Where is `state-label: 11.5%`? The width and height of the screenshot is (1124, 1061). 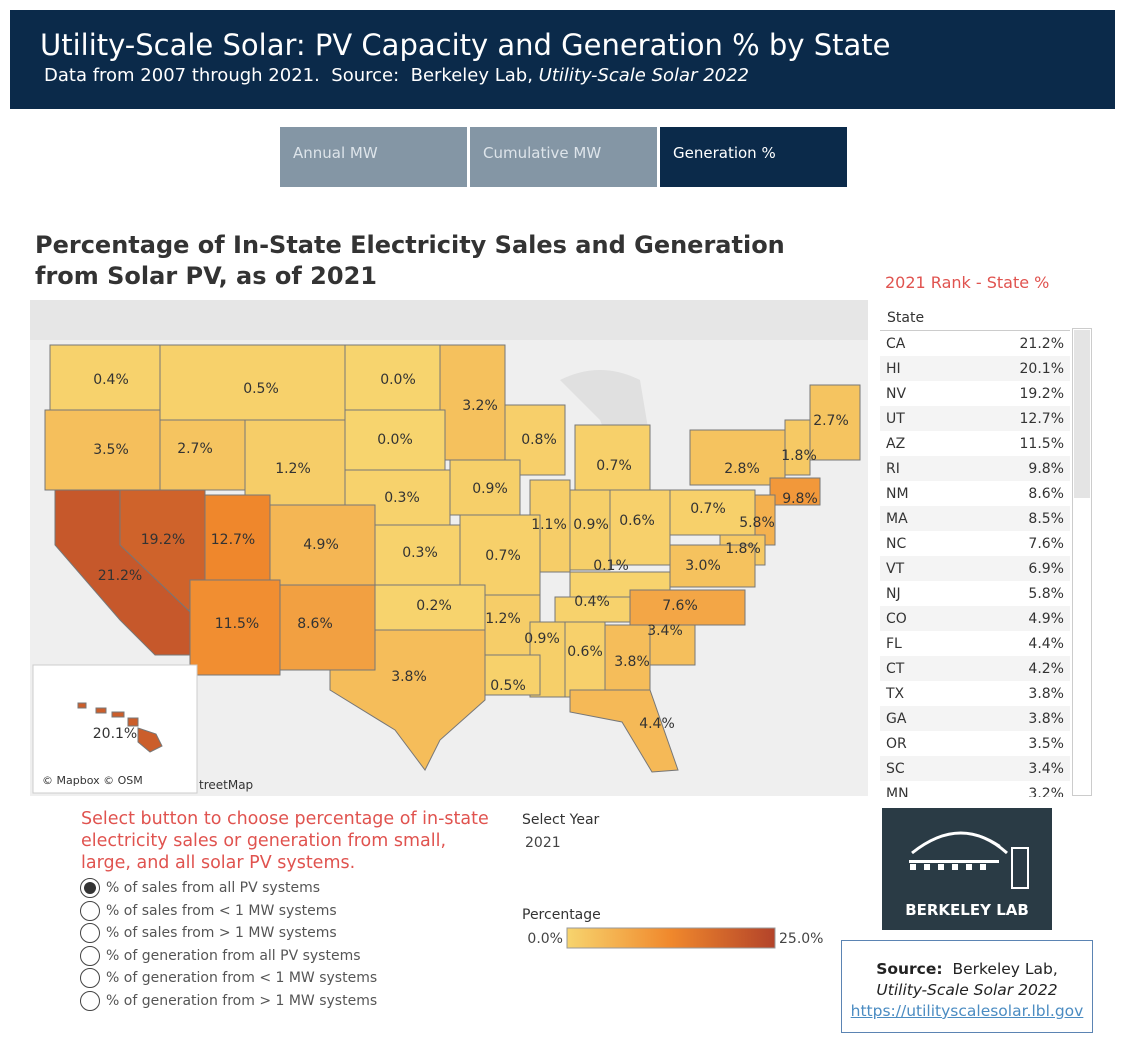
state-label: 11.5% is located at coordinates (237, 624).